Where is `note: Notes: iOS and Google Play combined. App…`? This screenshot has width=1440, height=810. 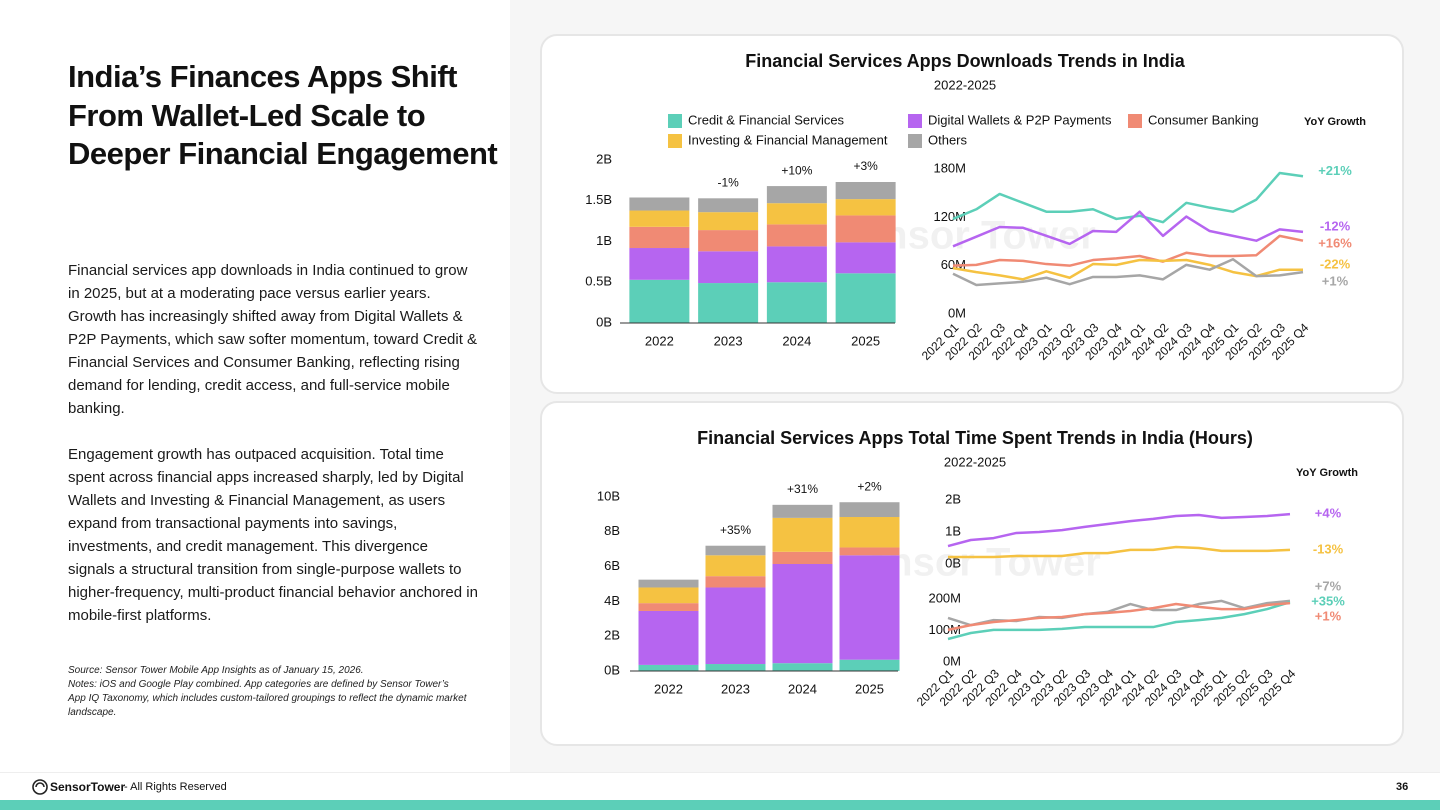 note: Notes: iOS and Google Play combined. App… is located at coordinates (267, 698).